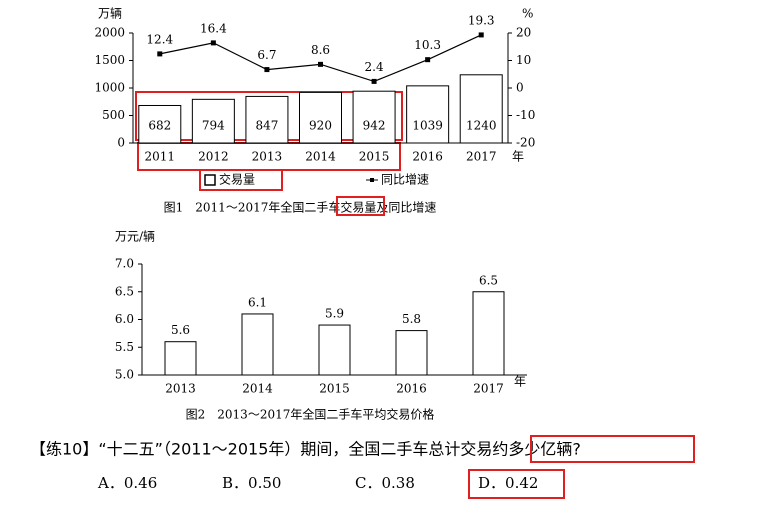 Image resolution: width=768 pixels, height=512 pixels. Describe the element at coordinates (135, 237) in the screenshot. I see `y-axis-label: 万元/辆` at that location.